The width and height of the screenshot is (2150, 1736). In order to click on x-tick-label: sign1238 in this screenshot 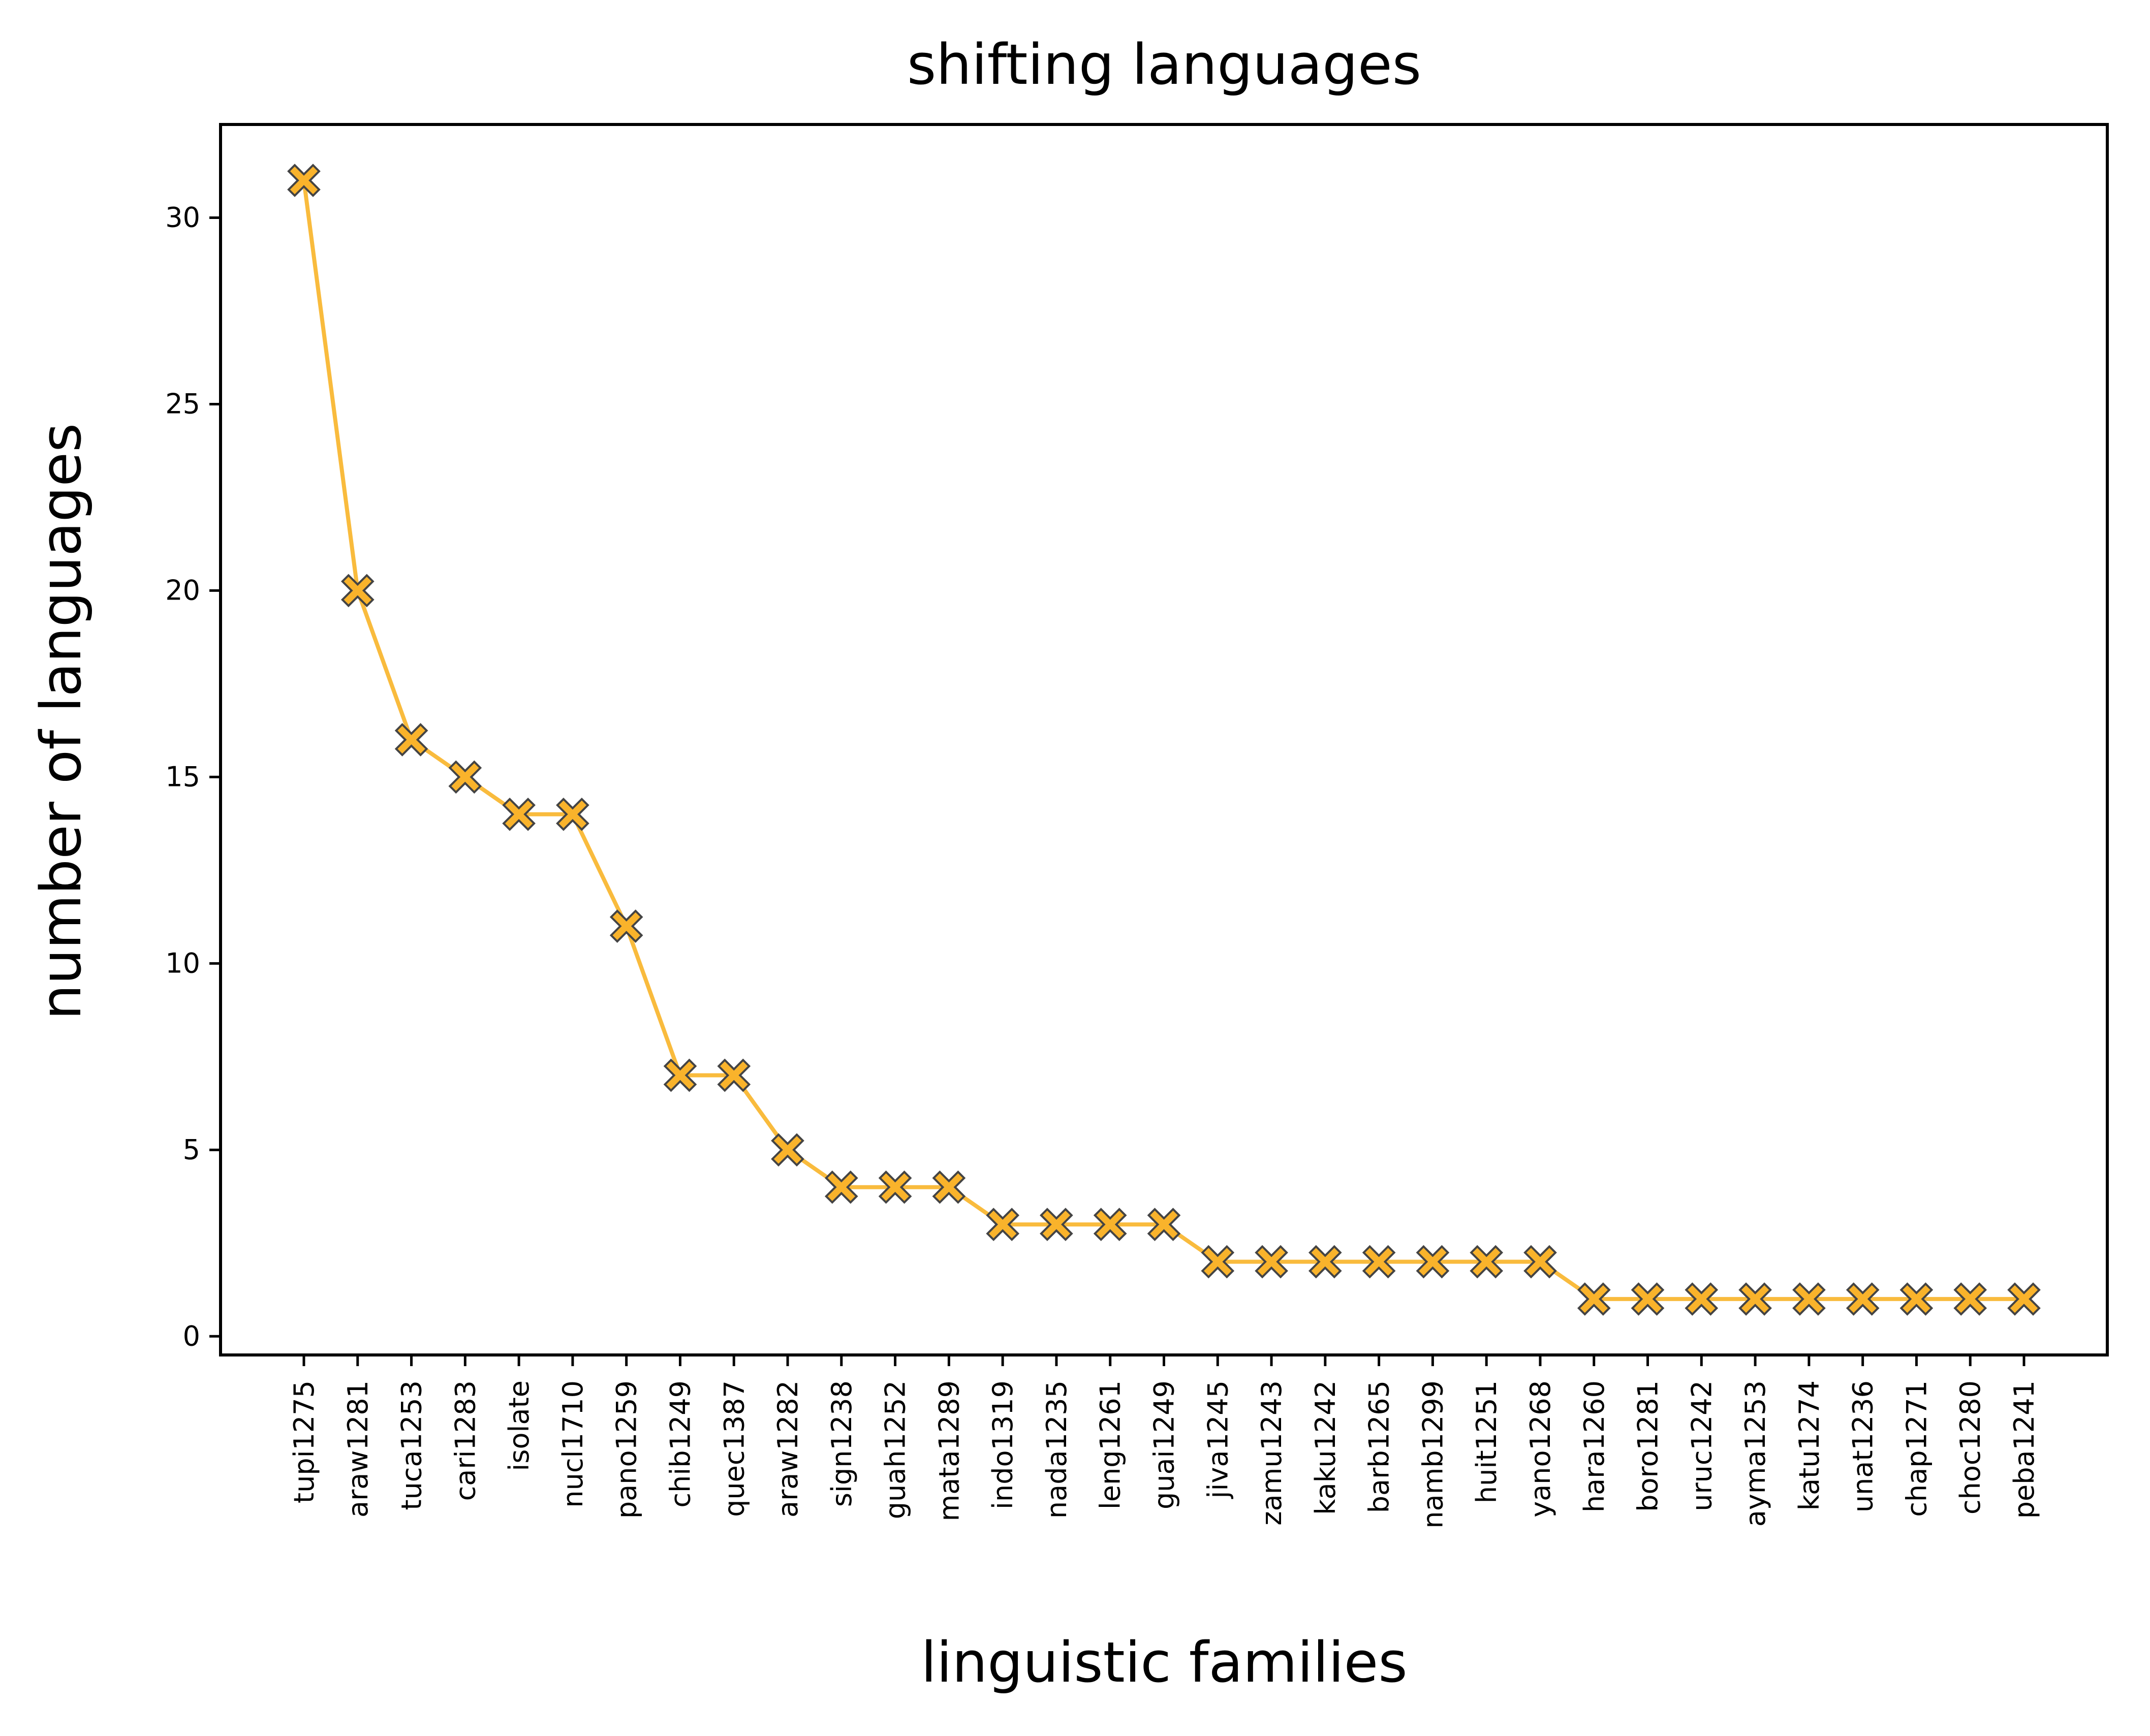, I will do `click(842, 1443)`.